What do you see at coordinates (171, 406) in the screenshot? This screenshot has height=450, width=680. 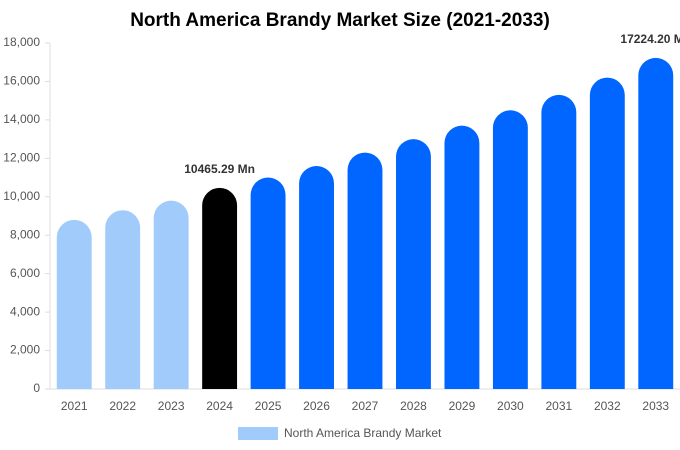 I see `x-tick-label: 2023` at bounding box center [171, 406].